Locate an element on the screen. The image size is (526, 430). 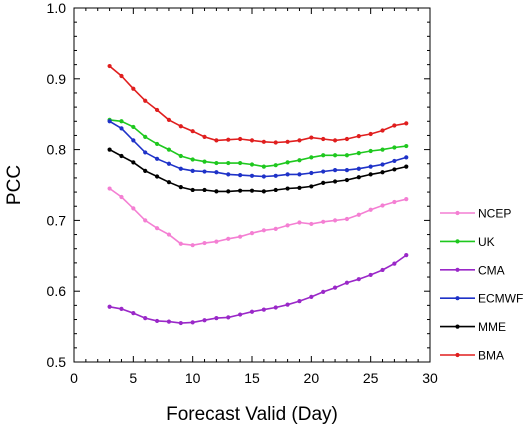
y-axis-title: PCC is located at coordinates (14, 185).